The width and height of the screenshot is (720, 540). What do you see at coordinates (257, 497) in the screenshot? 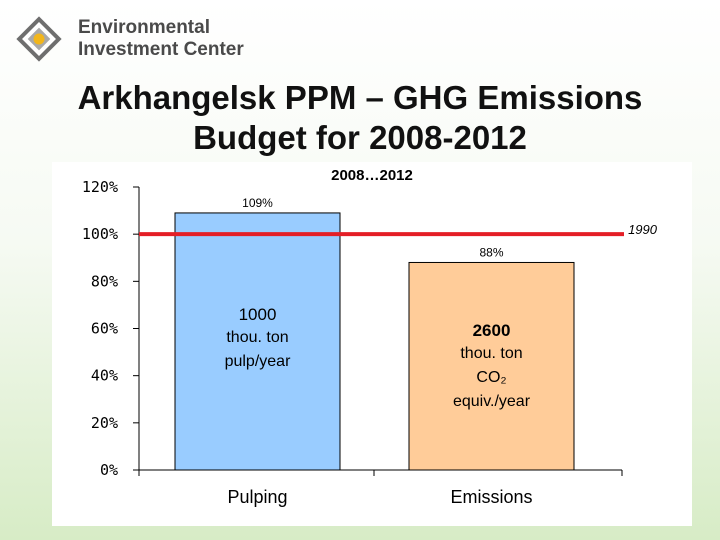
I see `x-category-label: Pulping` at bounding box center [257, 497].